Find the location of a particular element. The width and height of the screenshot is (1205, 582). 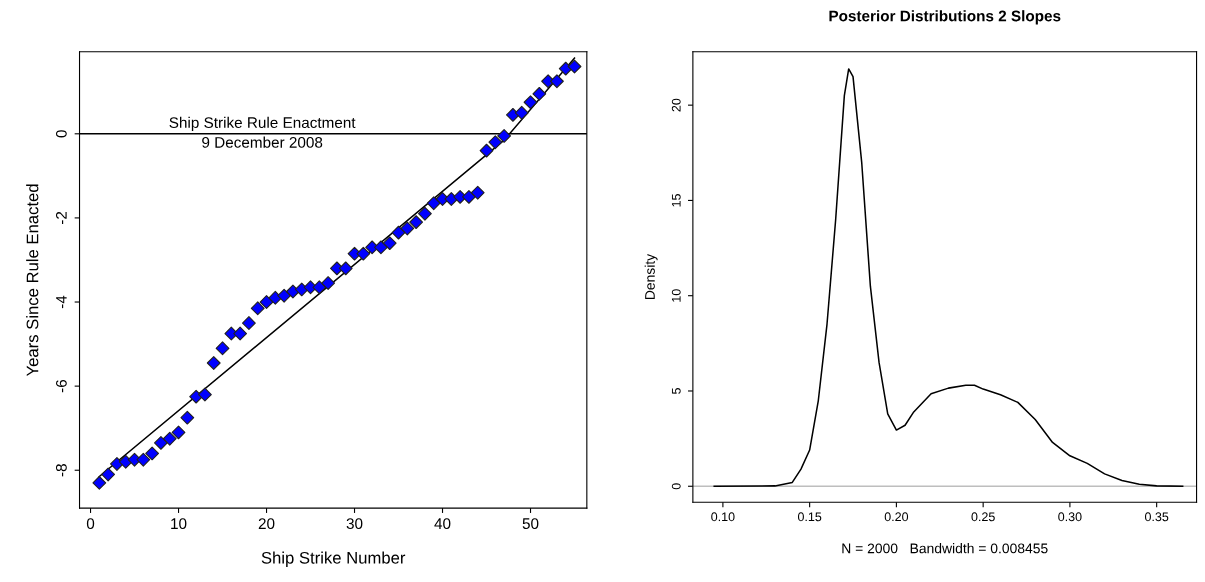

x-tick-label: 0 is located at coordinates (90, 524).